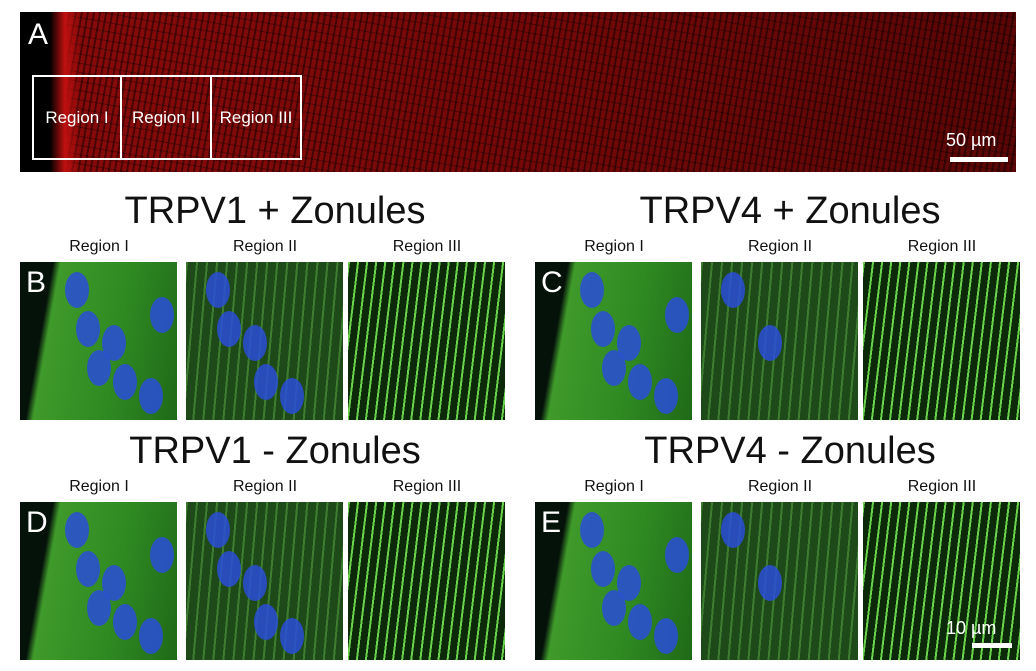 The image size is (1036, 671). Describe the element at coordinates (971, 140) in the screenshot. I see `scale-bar-label: 50 µm` at that location.